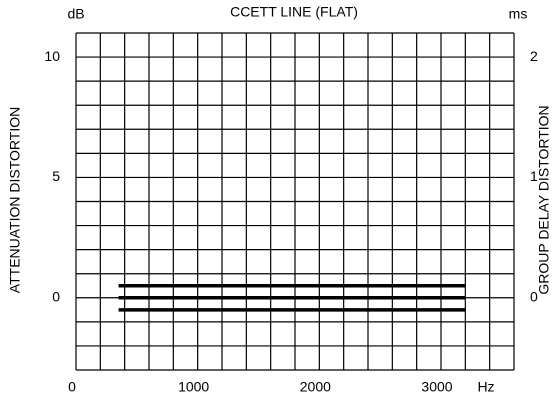 The width and height of the screenshot is (556, 404). Describe the element at coordinates (75, 14) in the screenshot. I see `y-unit: dB` at that location.